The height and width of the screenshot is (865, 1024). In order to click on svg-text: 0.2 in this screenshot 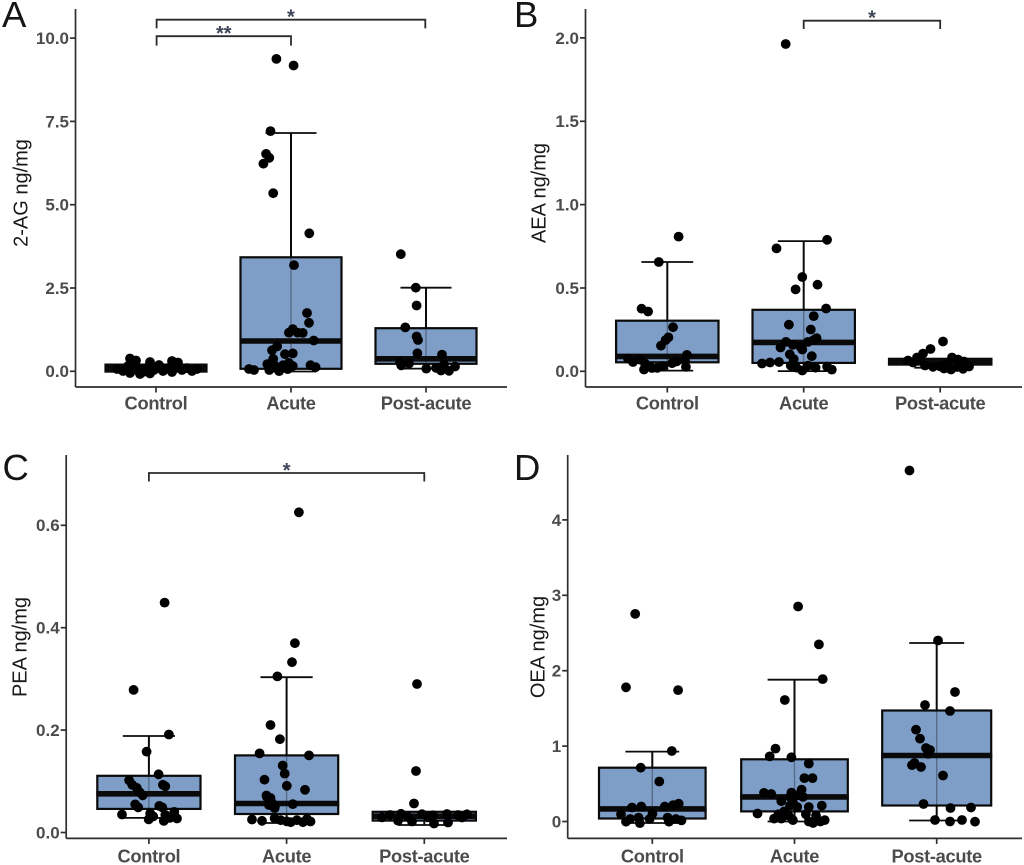, I will do `click(48, 730)`.